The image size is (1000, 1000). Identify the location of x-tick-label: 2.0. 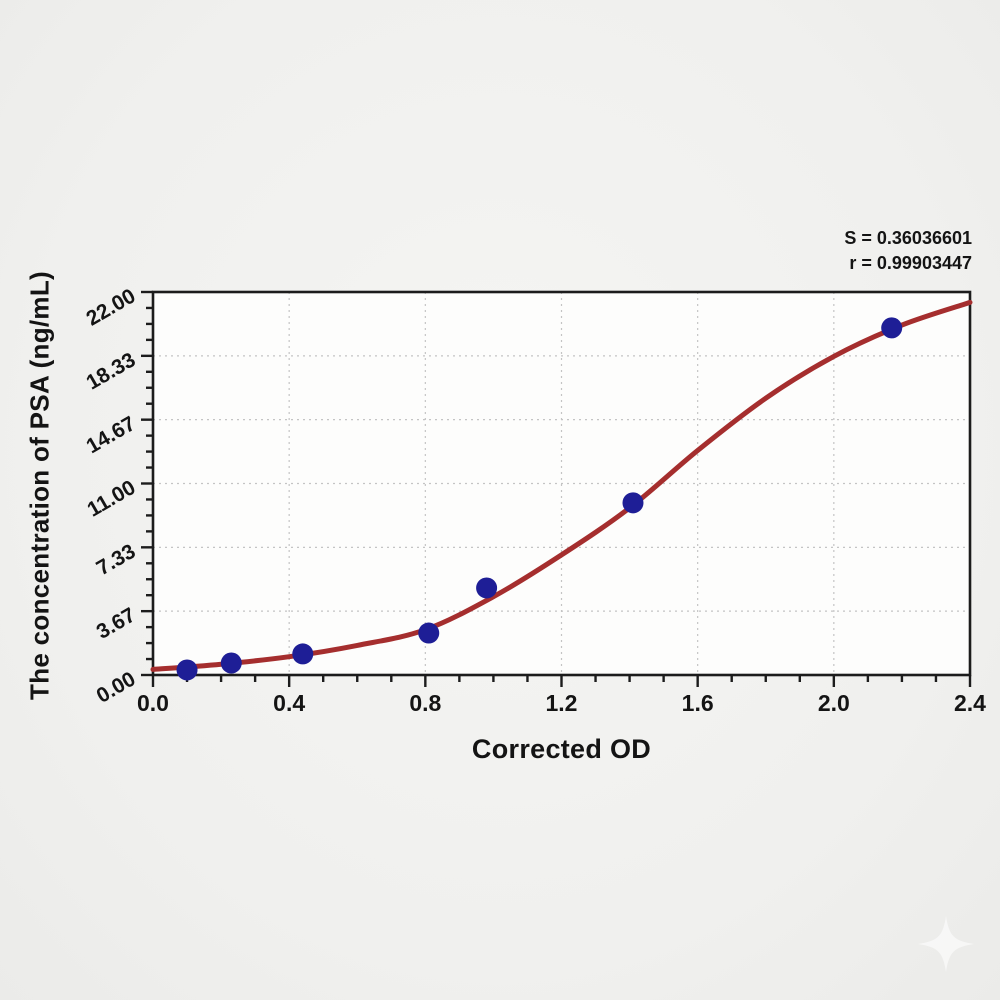
(834, 703).